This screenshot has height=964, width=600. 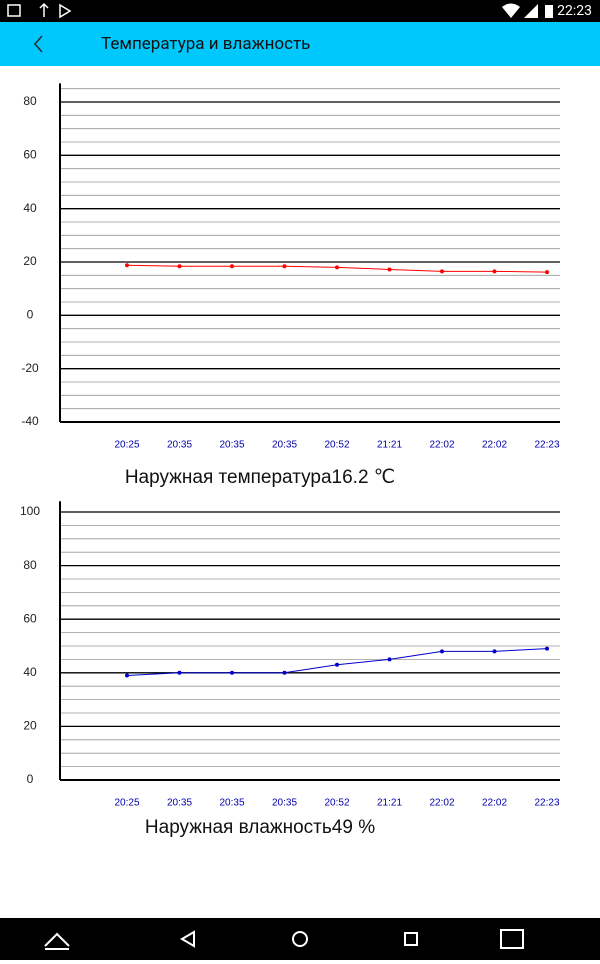 What do you see at coordinates (187, 939) in the screenshot?
I see `back-nav-button` at bounding box center [187, 939].